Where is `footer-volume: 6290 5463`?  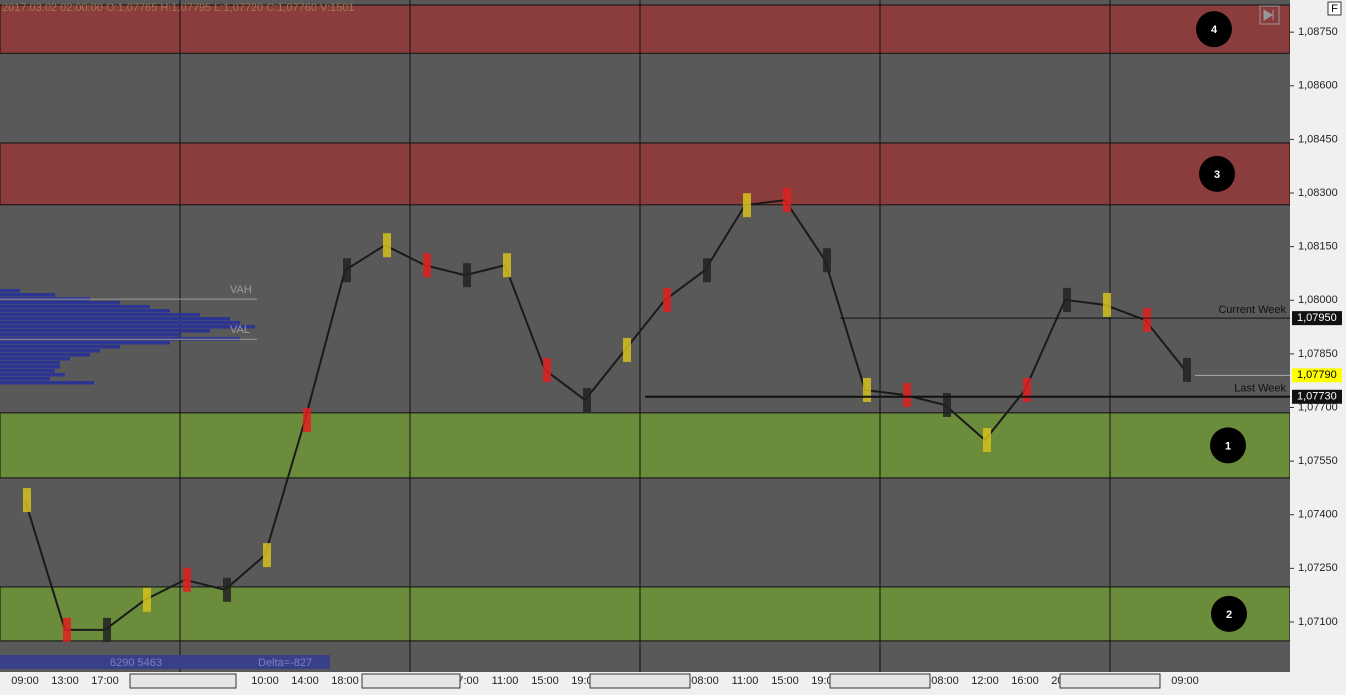 footer-volume: 6290 5463 is located at coordinates (136, 663).